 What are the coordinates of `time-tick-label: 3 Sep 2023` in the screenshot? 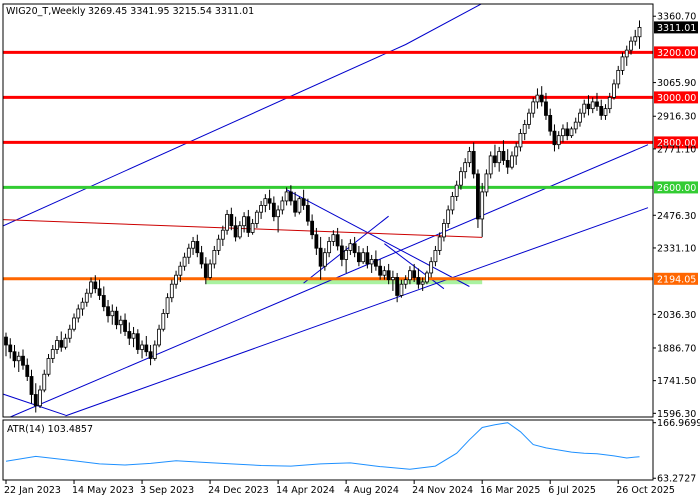 It's located at (167, 490).